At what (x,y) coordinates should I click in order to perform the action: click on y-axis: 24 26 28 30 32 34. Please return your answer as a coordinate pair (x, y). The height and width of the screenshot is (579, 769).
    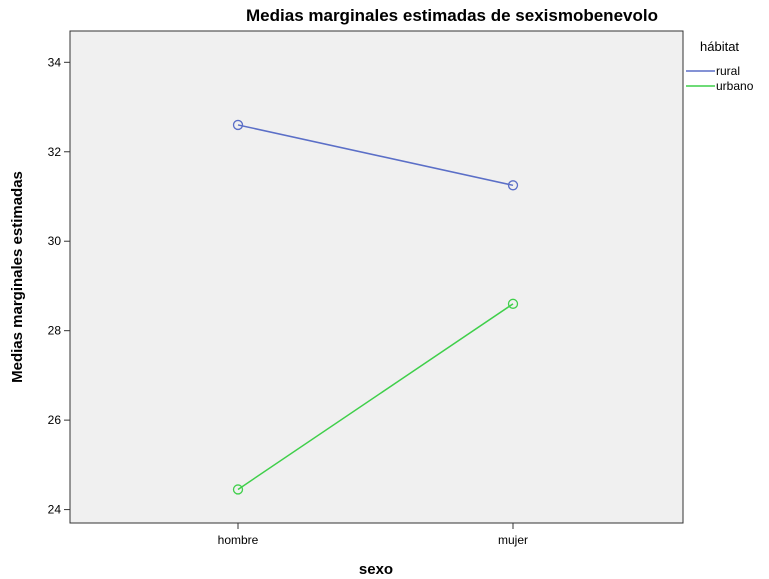
    Looking at the image, I should click on (59, 286).